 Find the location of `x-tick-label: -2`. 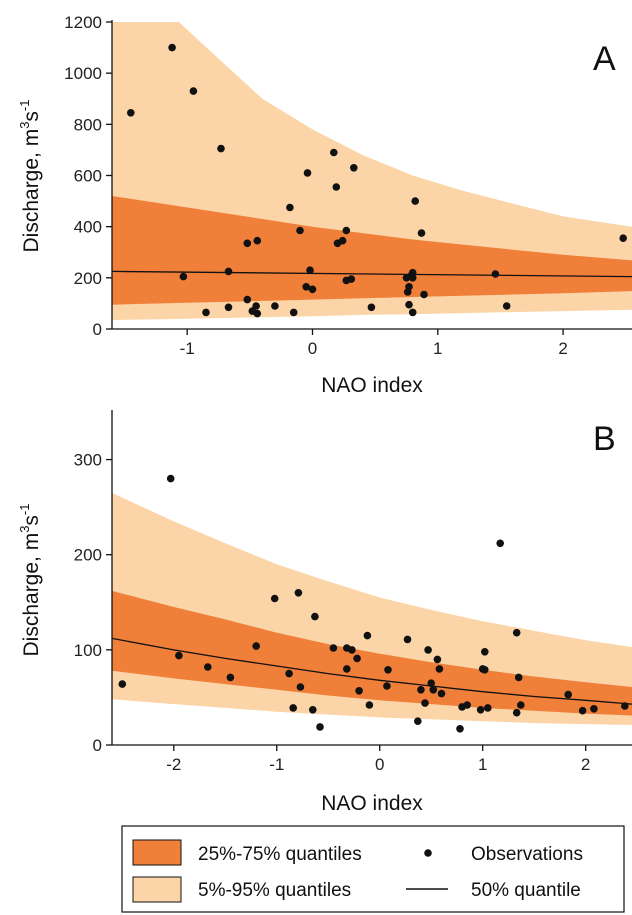

x-tick-label: -2 is located at coordinates (173, 764).